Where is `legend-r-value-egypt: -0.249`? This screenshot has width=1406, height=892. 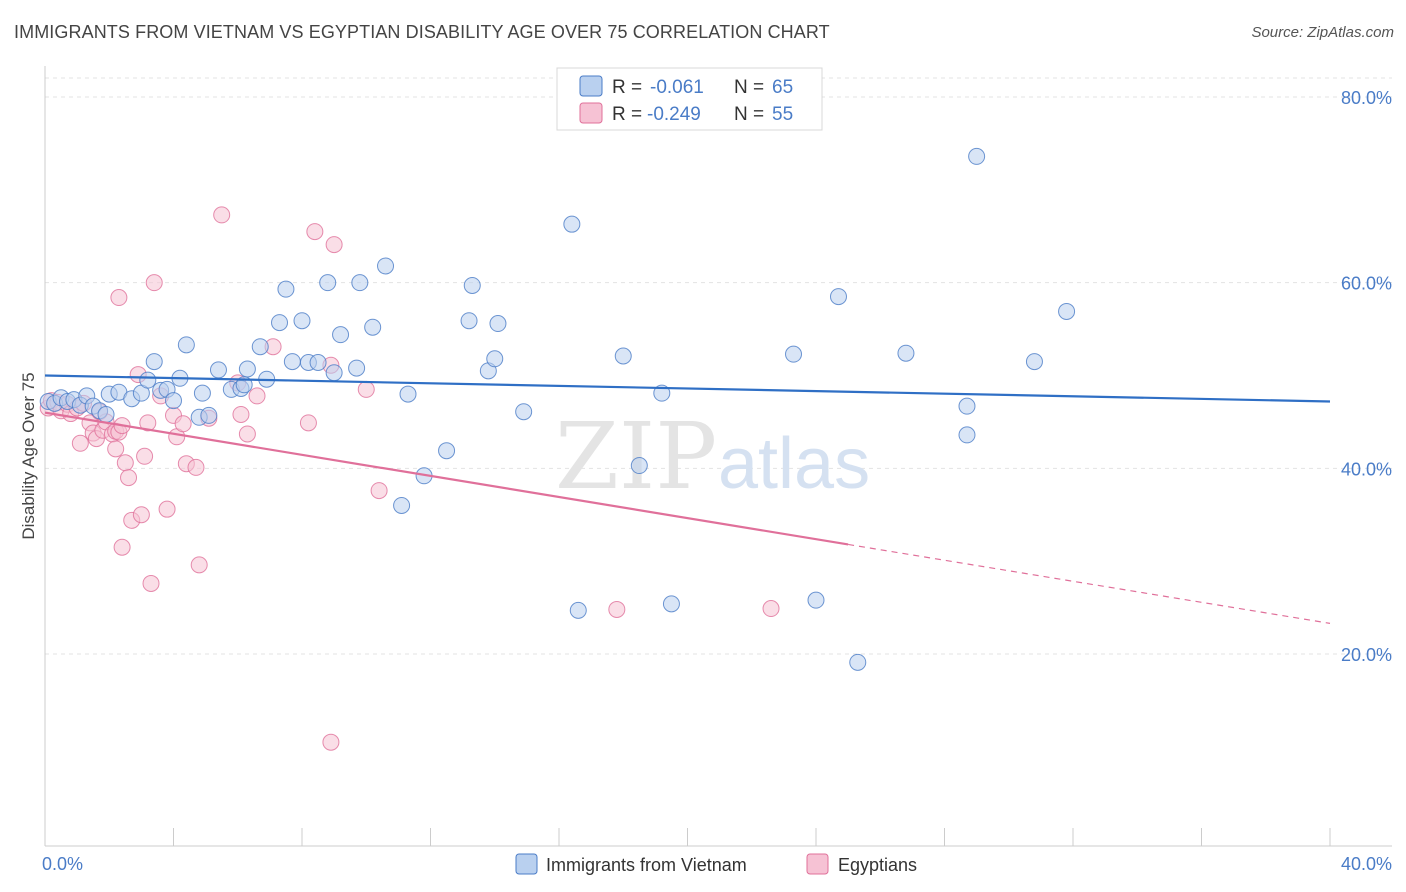
legend-r-value-egypt: -0.249 is located at coordinates (674, 114).